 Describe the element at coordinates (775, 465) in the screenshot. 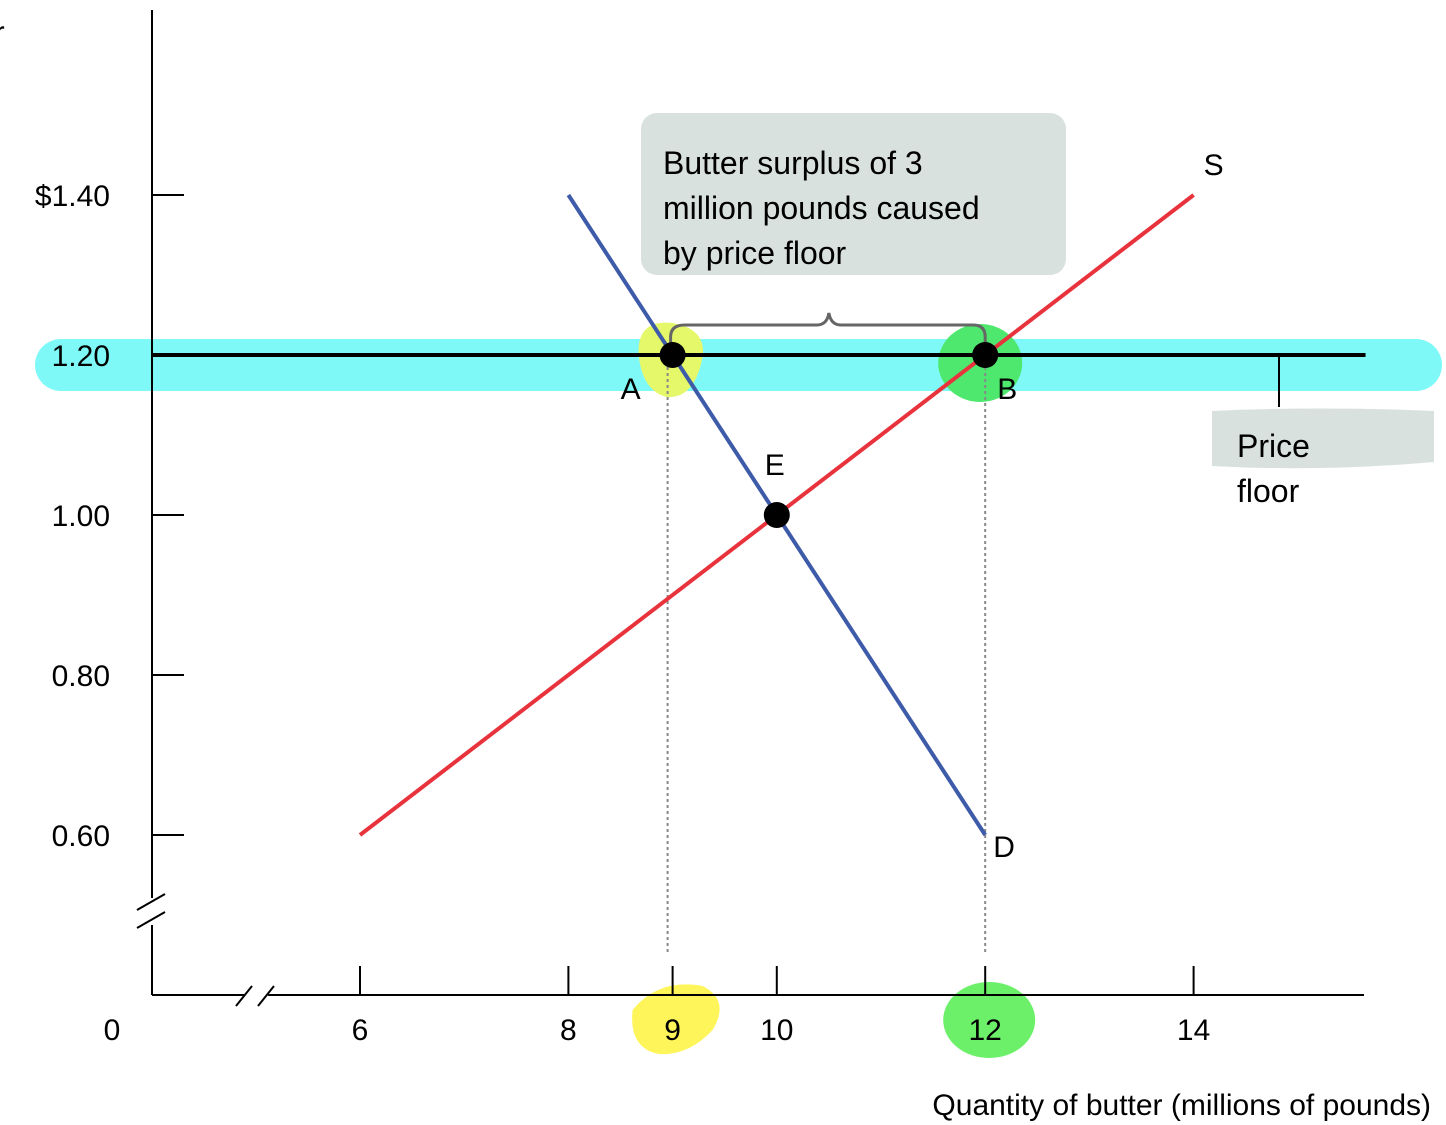

I see `point-label-e: E` at that location.